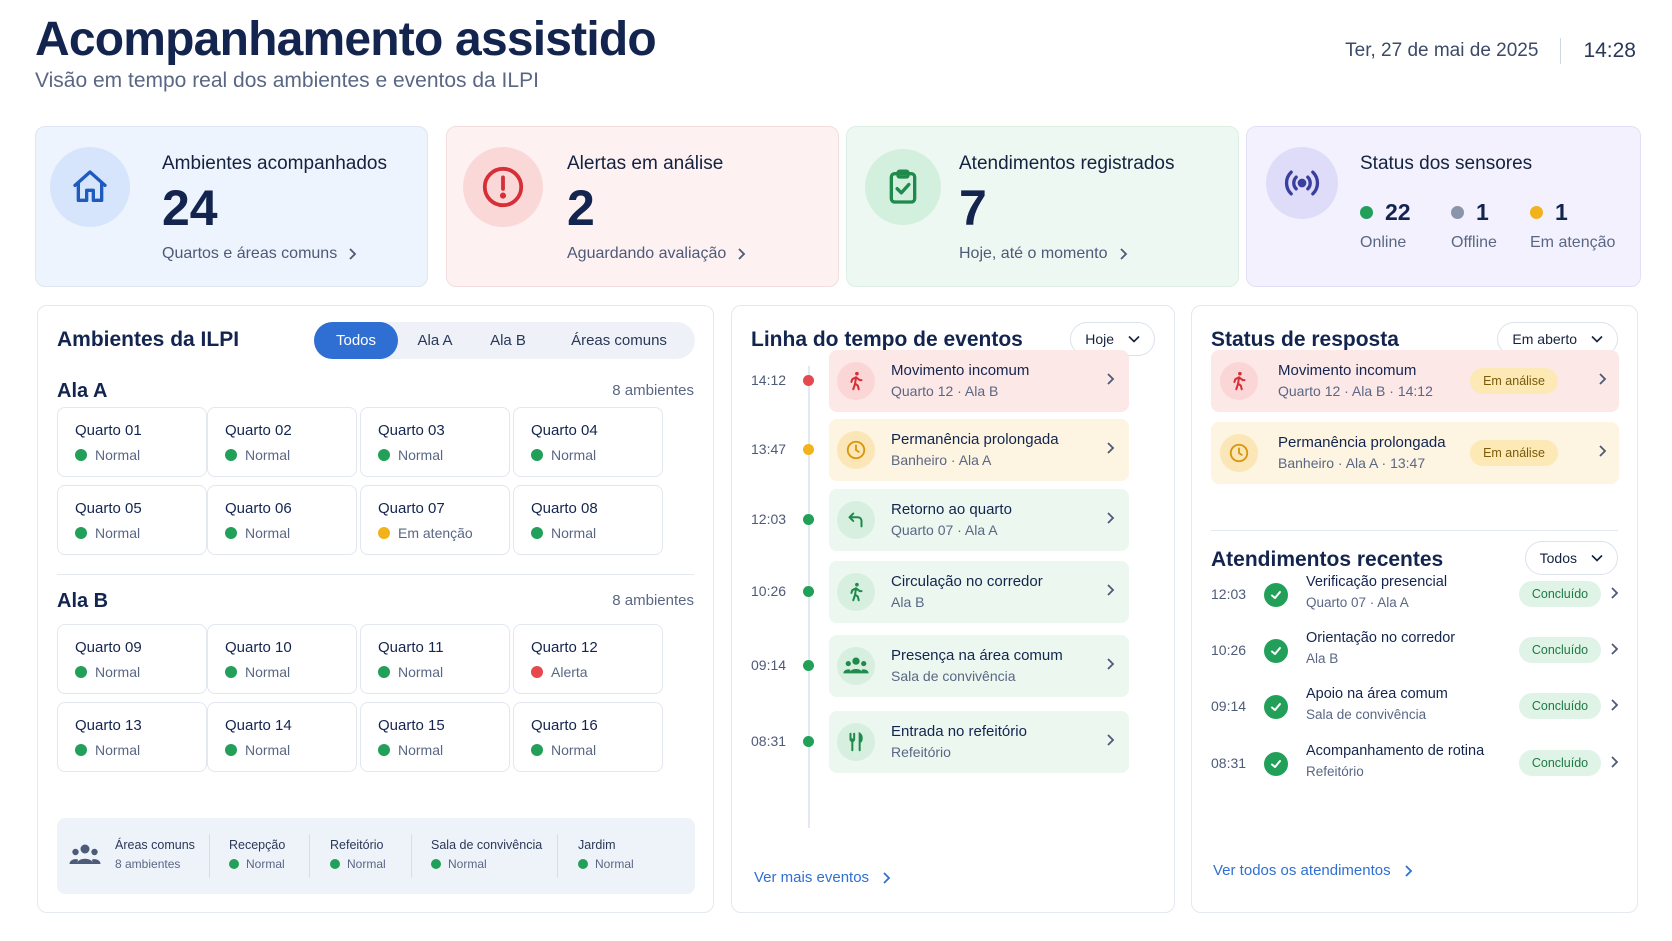 The height and width of the screenshot is (941, 1672). Describe the element at coordinates (425, 533) in the screenshot. I see `room-status: Em atenção` at that location.